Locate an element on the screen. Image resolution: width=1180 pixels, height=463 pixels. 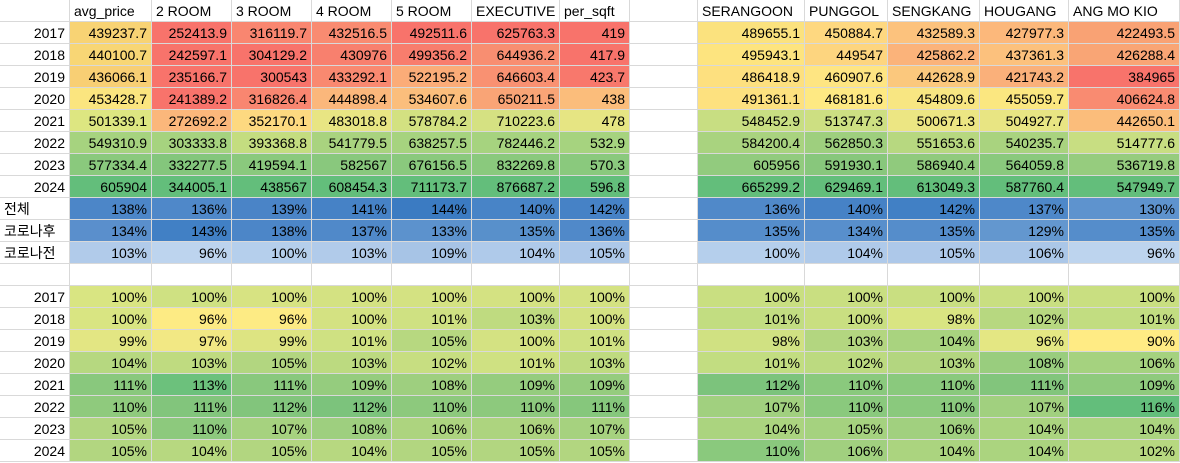
price-cell: 532.9 is located at coordinates (595, 143).